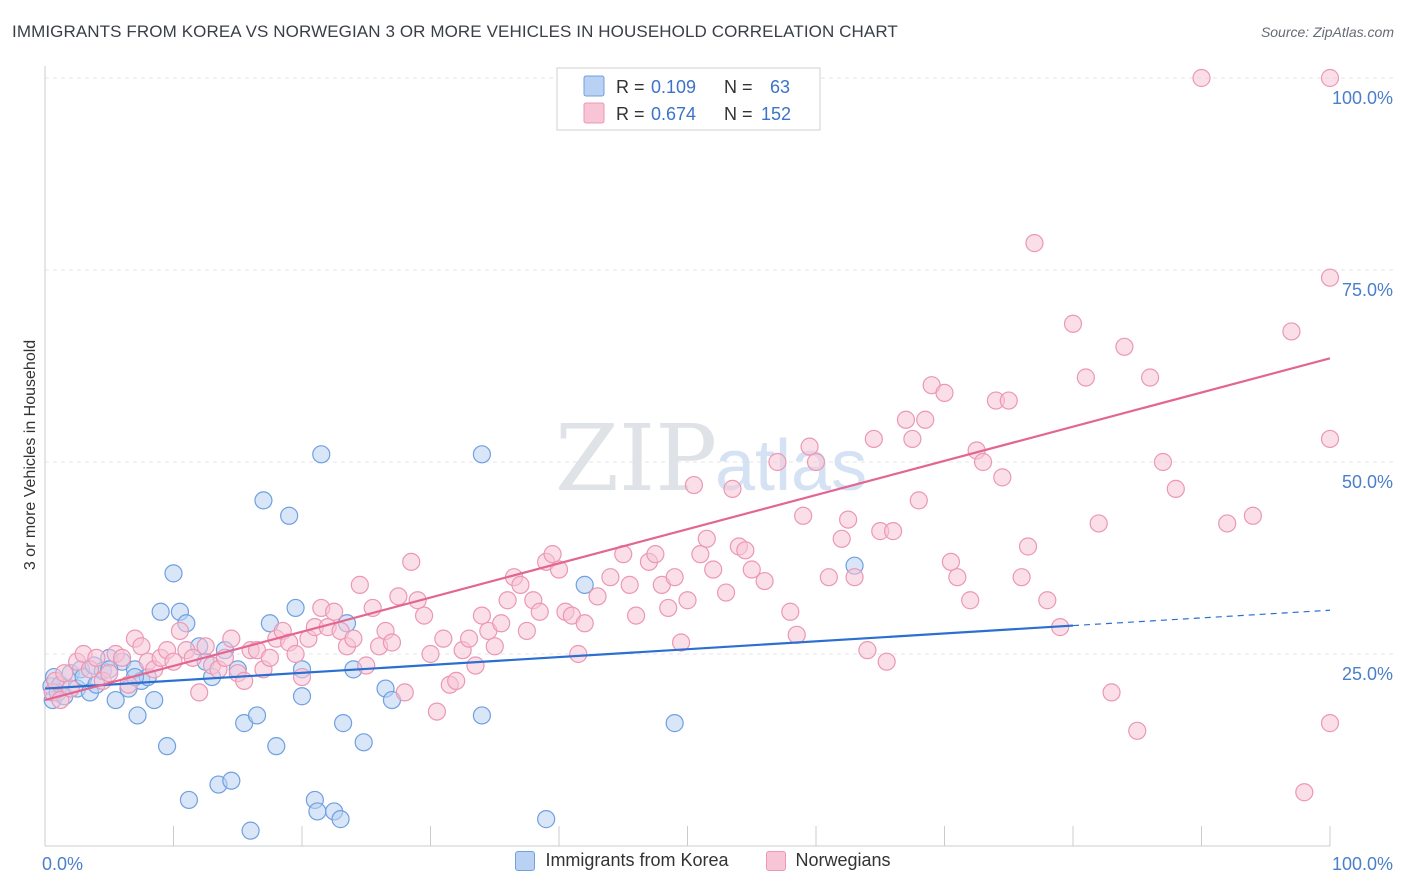 The height and width of the screenshot is (892, 1406). What do you see at coordinates (637, 860) in the screenshot?
I see `legend-label-korea: Immigrants from Korea` at bounding box center [637, 860].